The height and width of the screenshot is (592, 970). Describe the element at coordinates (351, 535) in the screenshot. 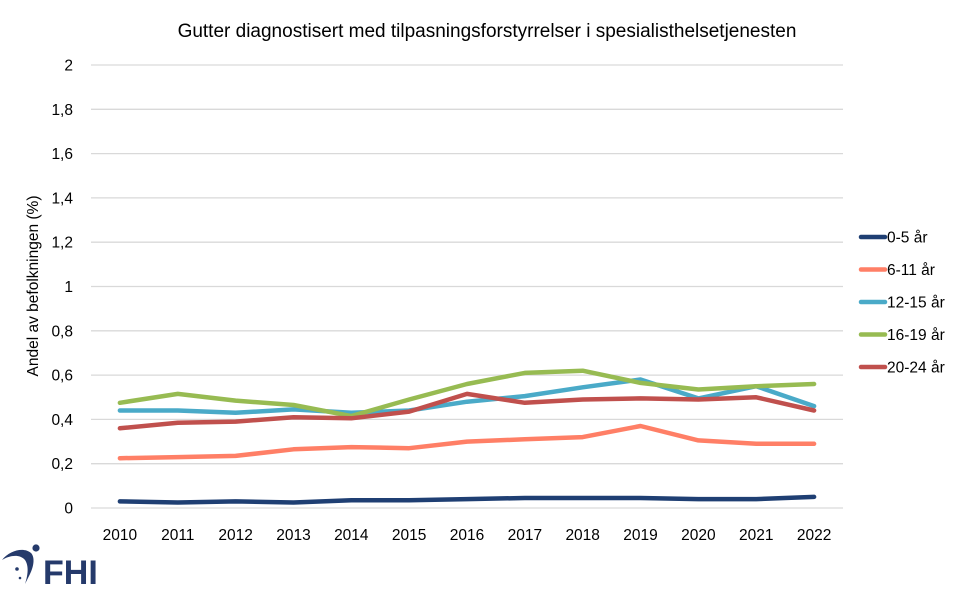

I see `x-tick-label: 2014` at that location.